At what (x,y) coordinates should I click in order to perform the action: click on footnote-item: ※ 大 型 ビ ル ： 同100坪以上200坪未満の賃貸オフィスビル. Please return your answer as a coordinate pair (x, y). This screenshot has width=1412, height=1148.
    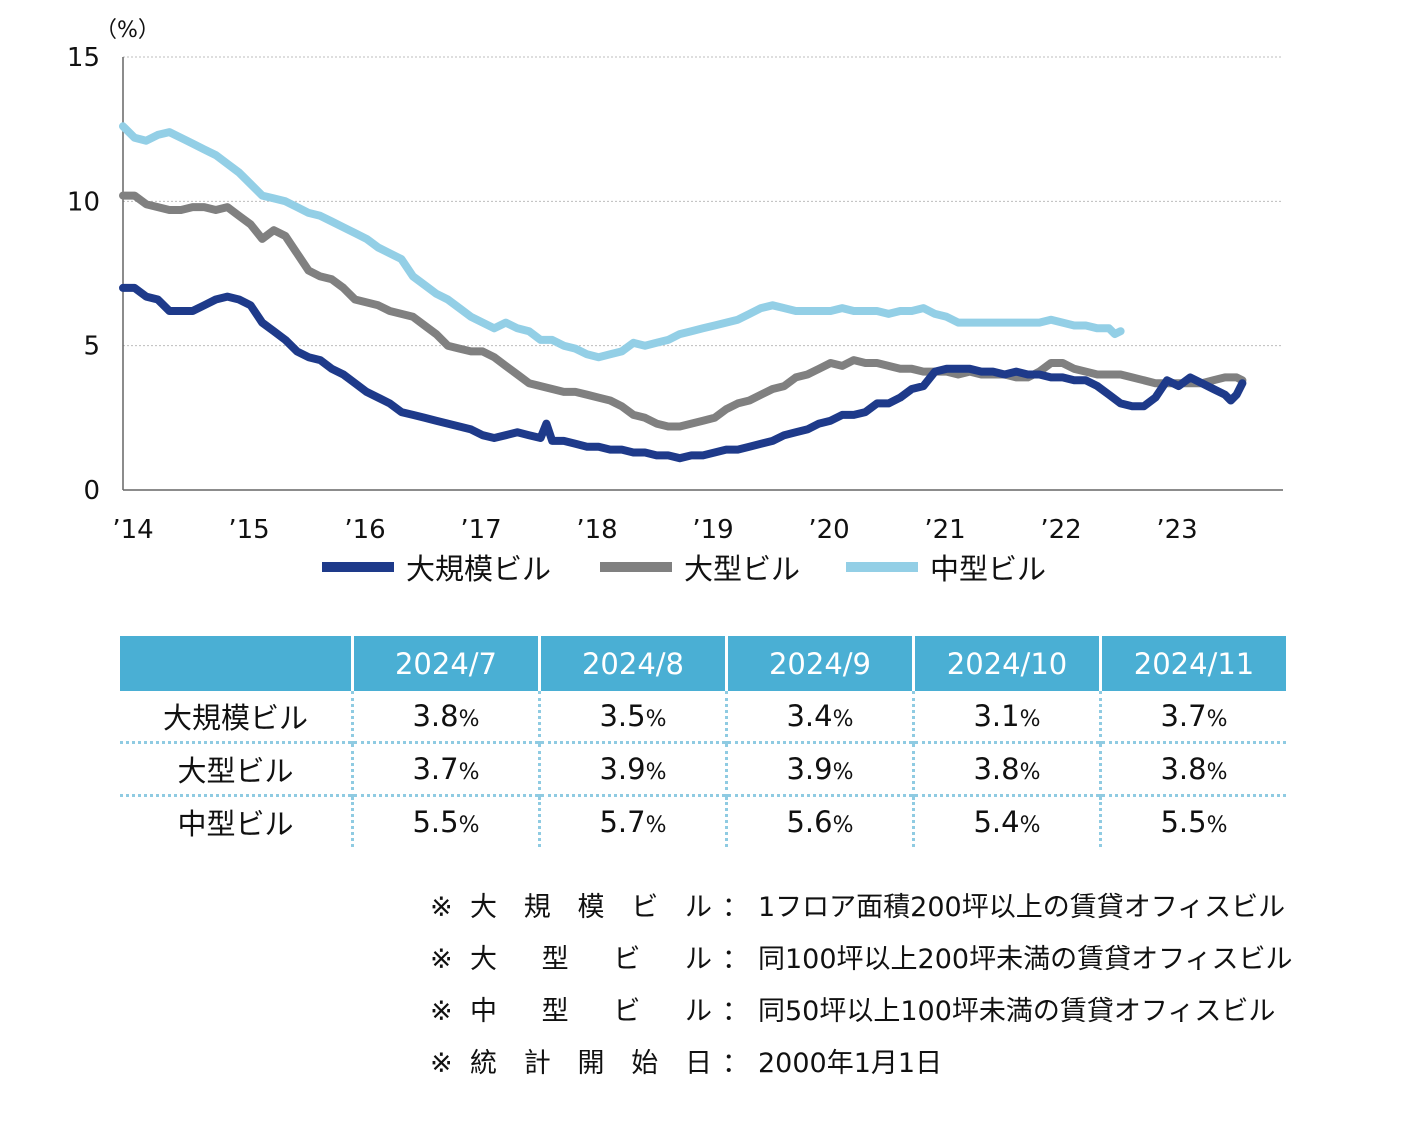
    Looking at the image, I should click on (861, 966).